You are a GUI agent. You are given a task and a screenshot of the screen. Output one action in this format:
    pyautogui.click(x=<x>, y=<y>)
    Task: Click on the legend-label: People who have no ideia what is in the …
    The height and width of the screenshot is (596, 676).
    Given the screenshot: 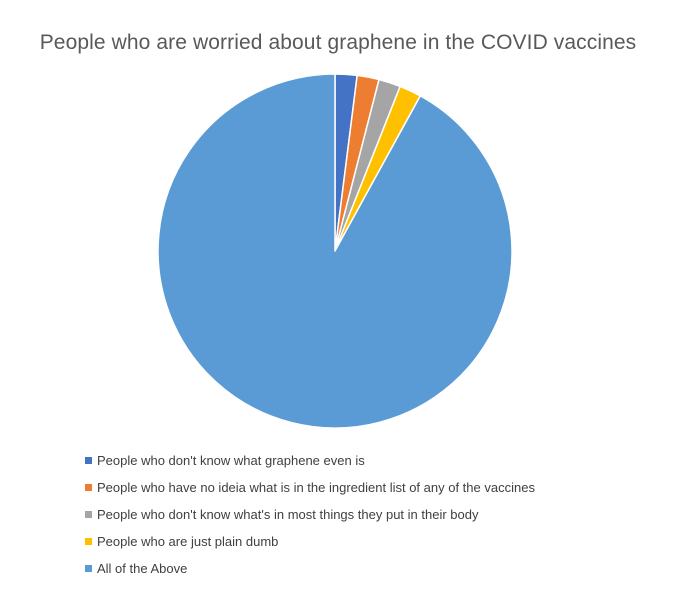 What is the action you would take?
    pyautogui.click(x=316, y=487)
    